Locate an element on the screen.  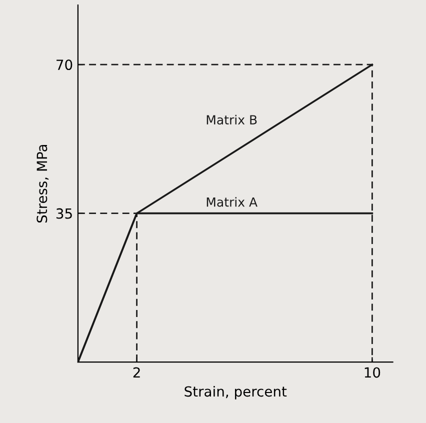
series-label: Matrix A is located at coordinates (232, 202).